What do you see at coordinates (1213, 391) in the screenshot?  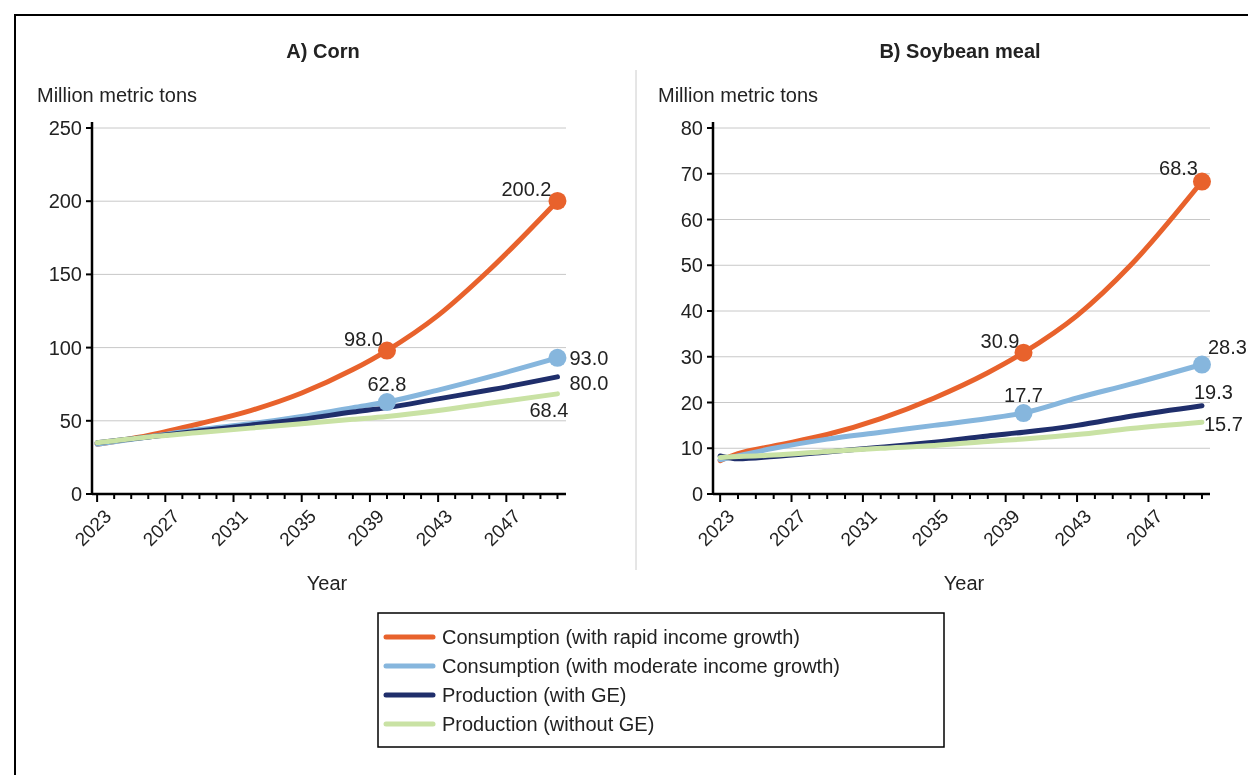 I see `data-label: 19.3` at bounding box center [1213, 391].